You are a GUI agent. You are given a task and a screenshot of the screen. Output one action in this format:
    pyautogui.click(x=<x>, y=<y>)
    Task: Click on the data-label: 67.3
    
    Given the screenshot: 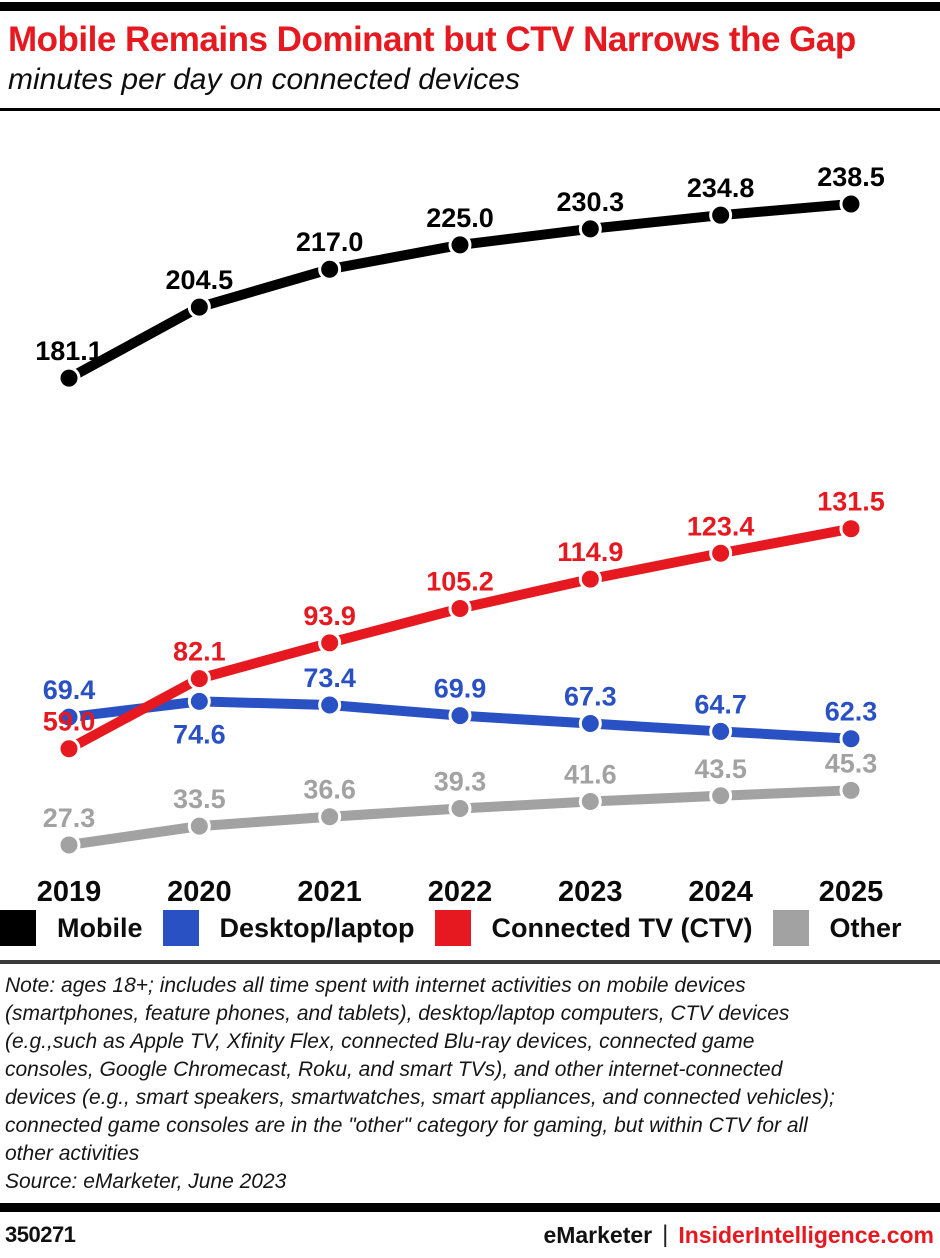 What is the action you would take?
    pyautogui.click(x=590, y=697)
    